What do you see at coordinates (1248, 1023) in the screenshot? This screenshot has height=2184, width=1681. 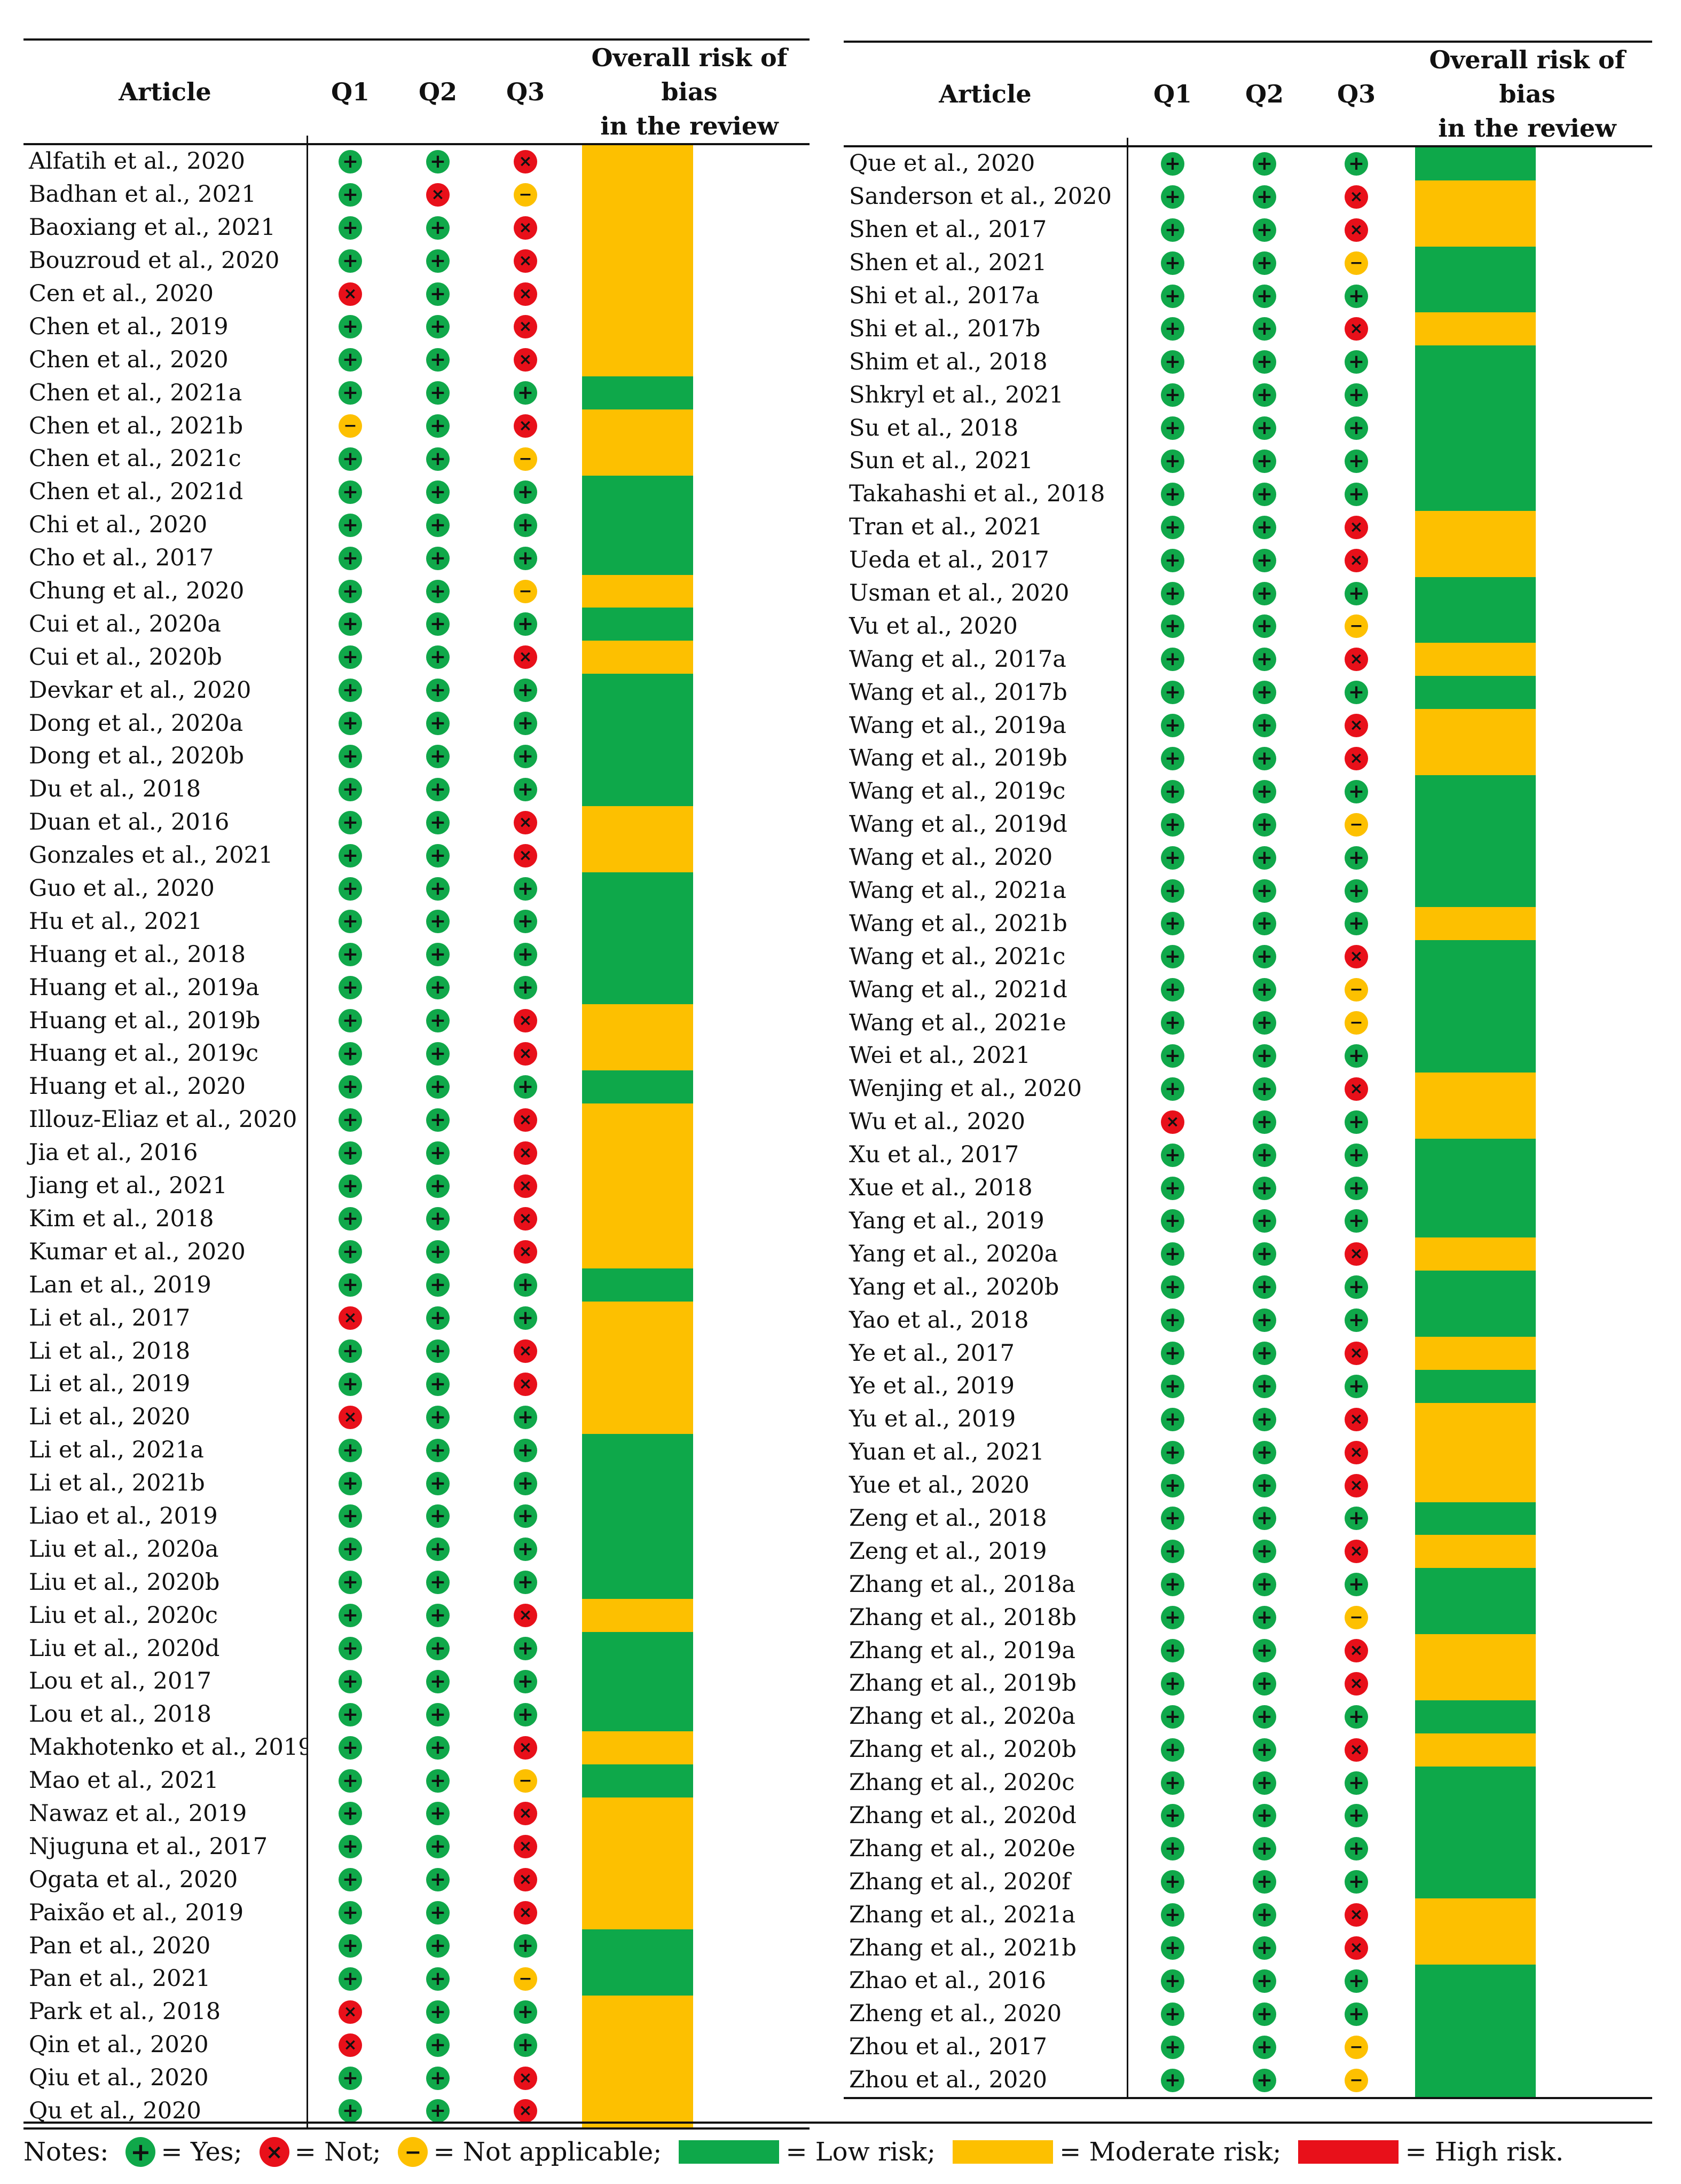 I see `table-row: Wang et al., 2021e` at bounding box center [1248, 1023].